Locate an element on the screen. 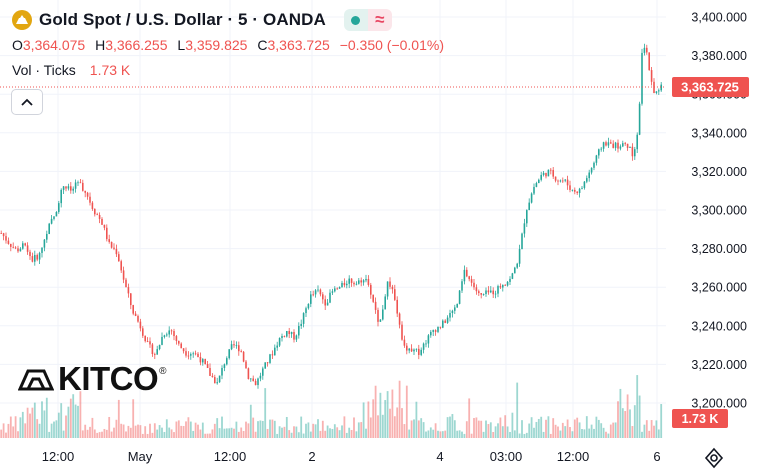  last-price-label: 3,363.725 is located at coordinates (710, 87).